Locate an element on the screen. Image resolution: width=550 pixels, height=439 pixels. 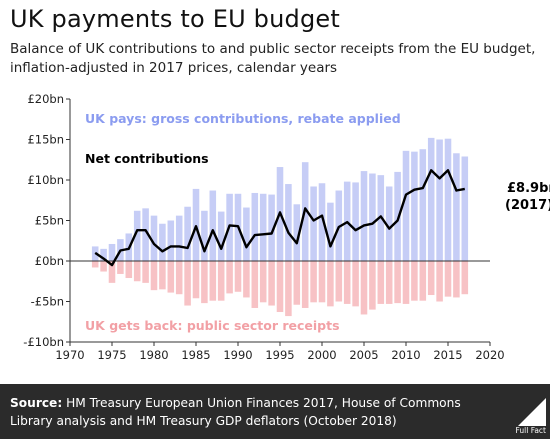
x-tick-label: 1975 is located at coordinates (111, 355).